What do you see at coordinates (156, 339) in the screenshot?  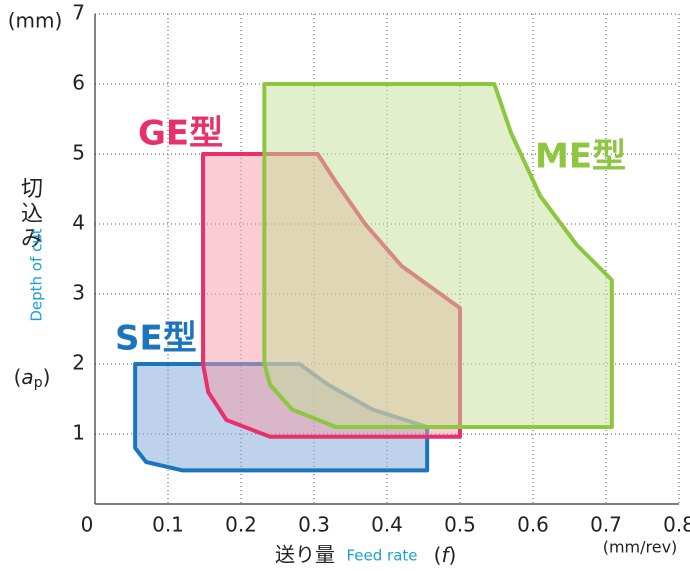 I see `series-label: SE型` at bounding box center [156, 339].